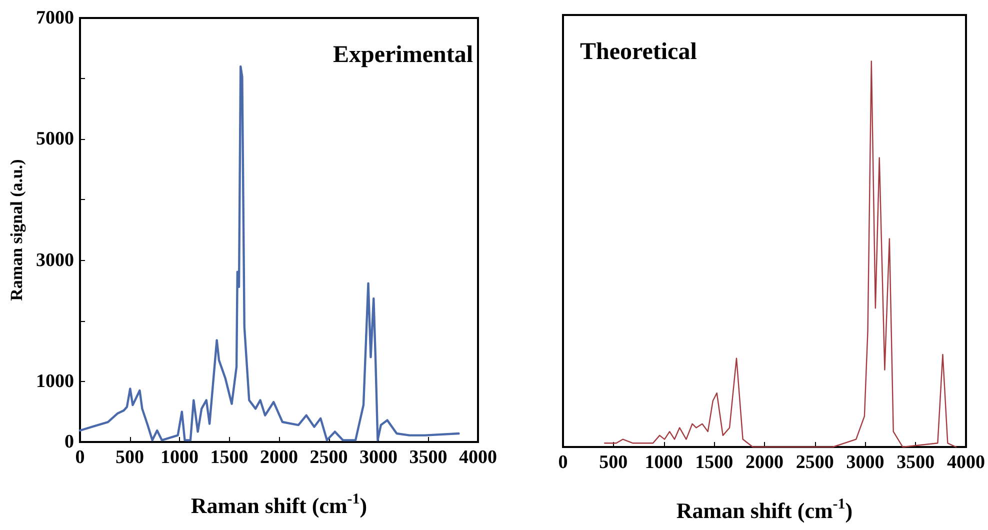 The height and width of the screenshot is (530, 988). Describe the element at coordinates (16, 230) in the screenshot. I see `y-axis-title: Raman signal (a.u.)` at that location.